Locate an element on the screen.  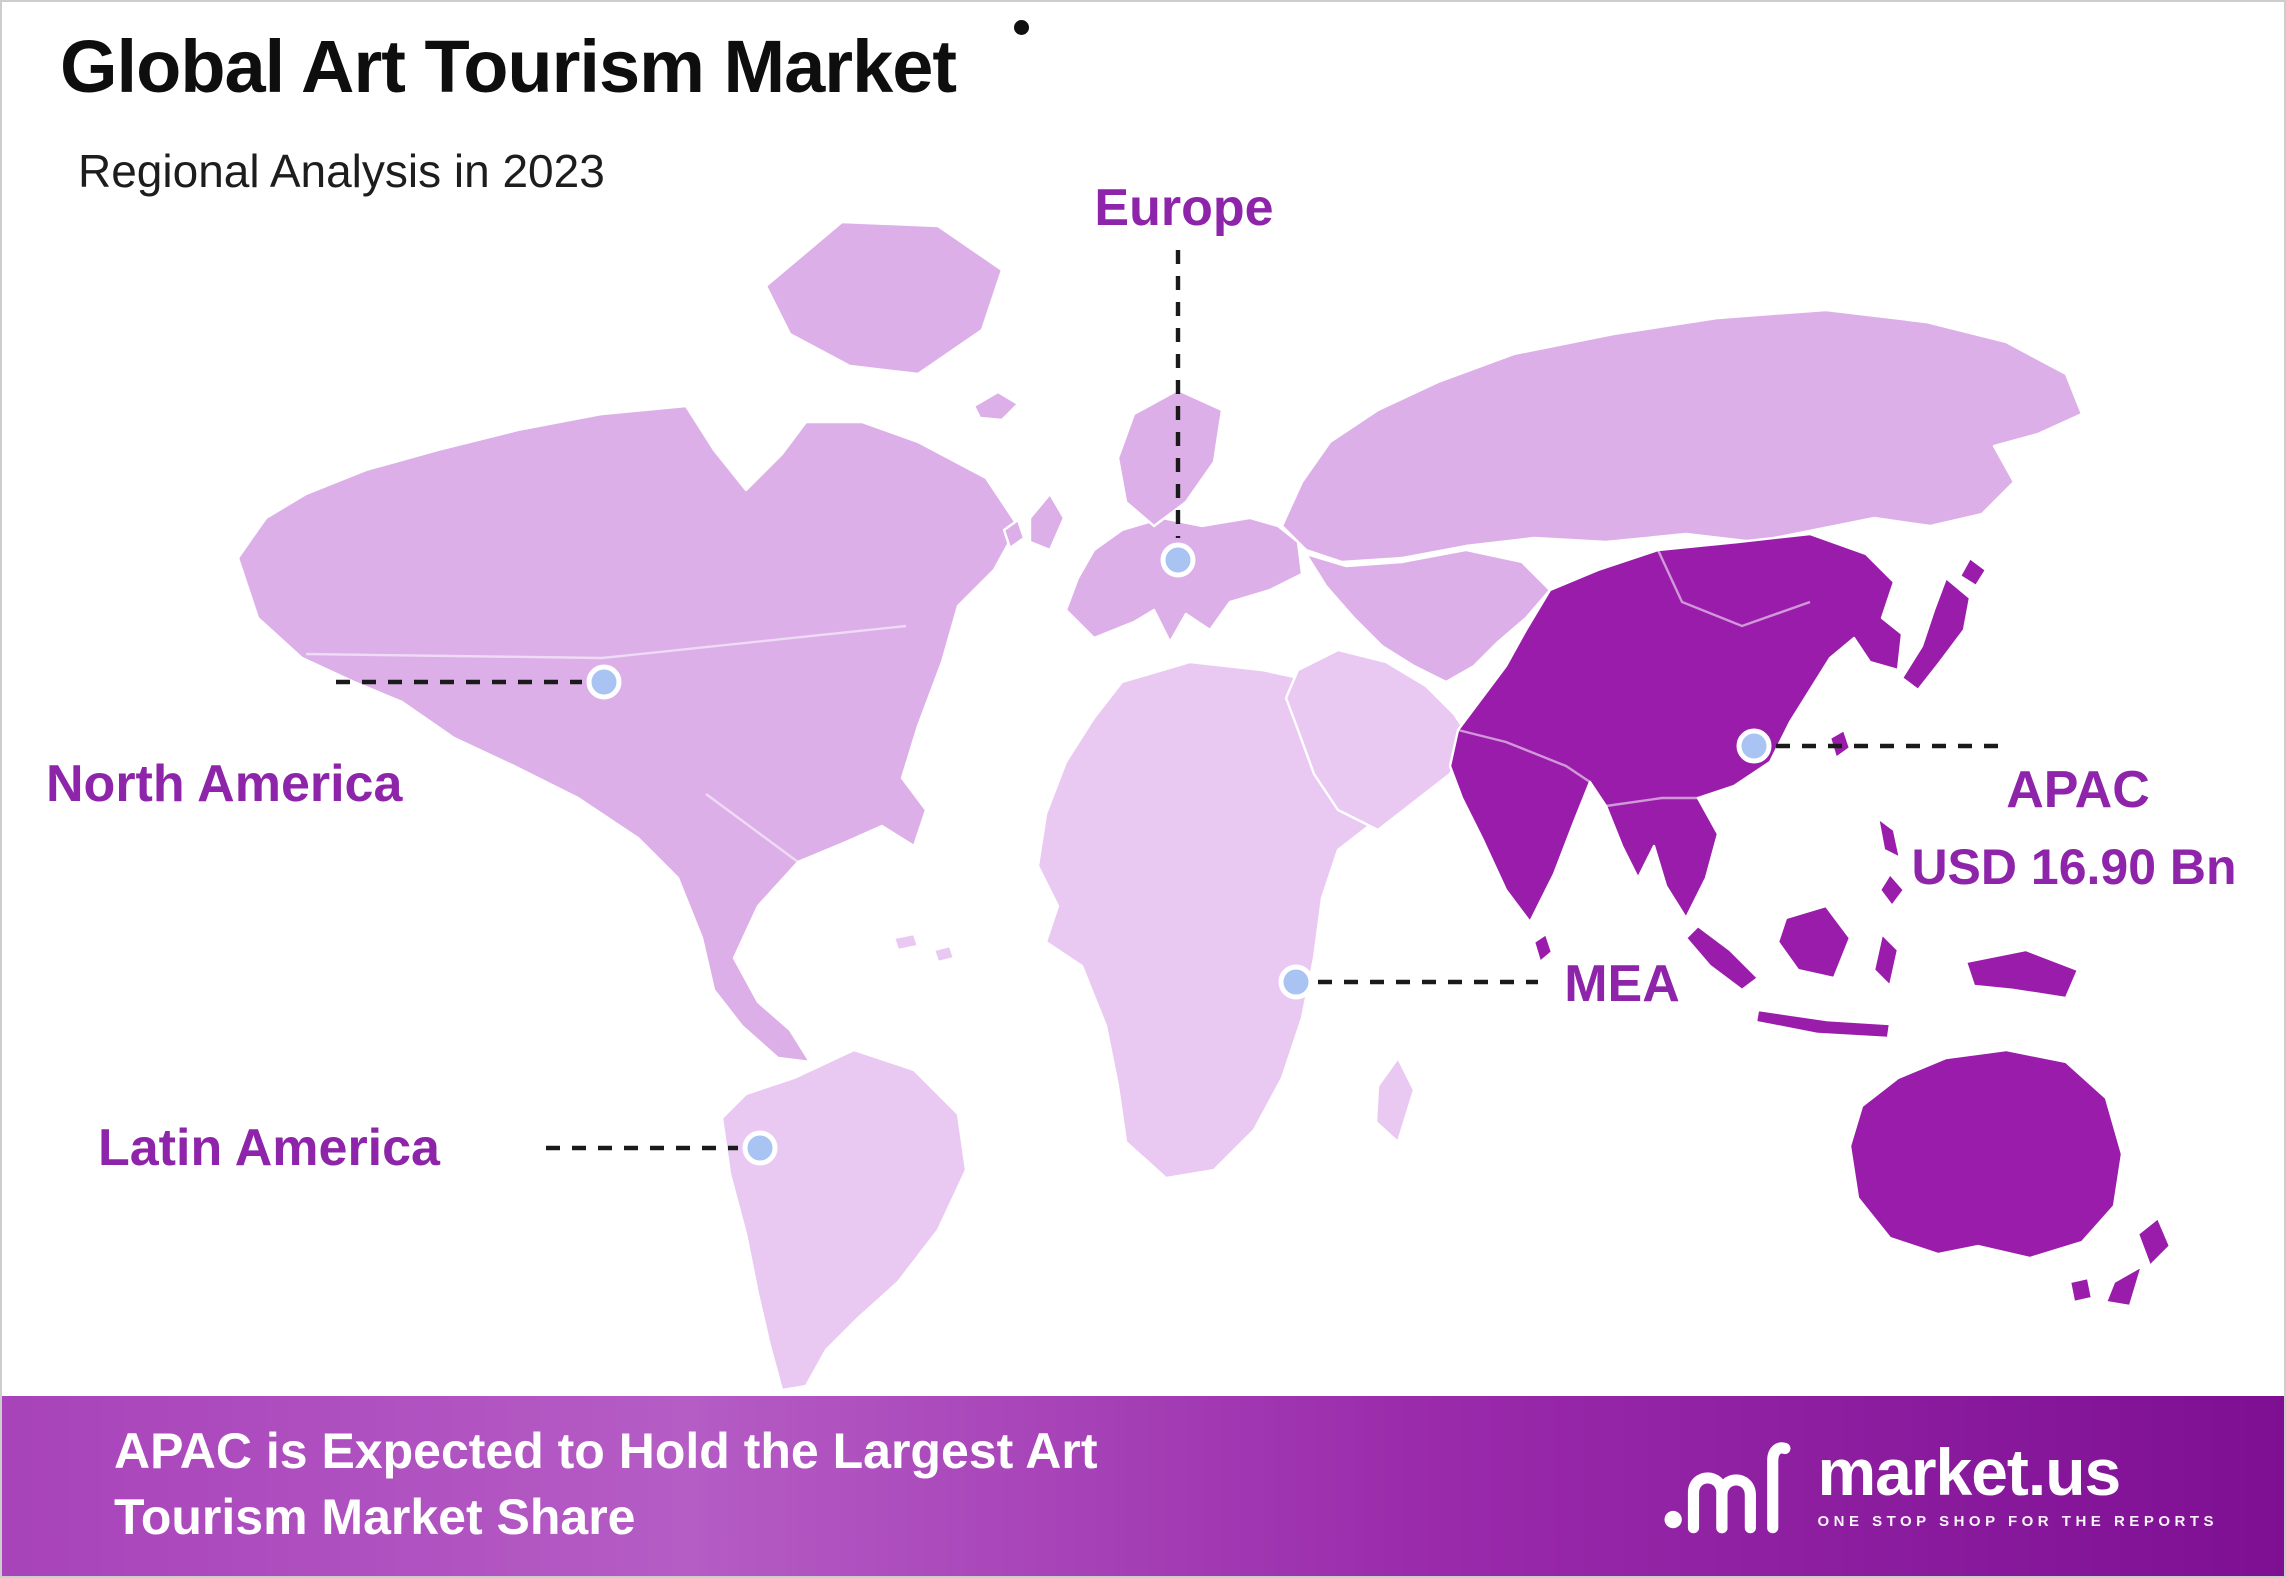
islands-philippines is located at coordinates (1891, 862).